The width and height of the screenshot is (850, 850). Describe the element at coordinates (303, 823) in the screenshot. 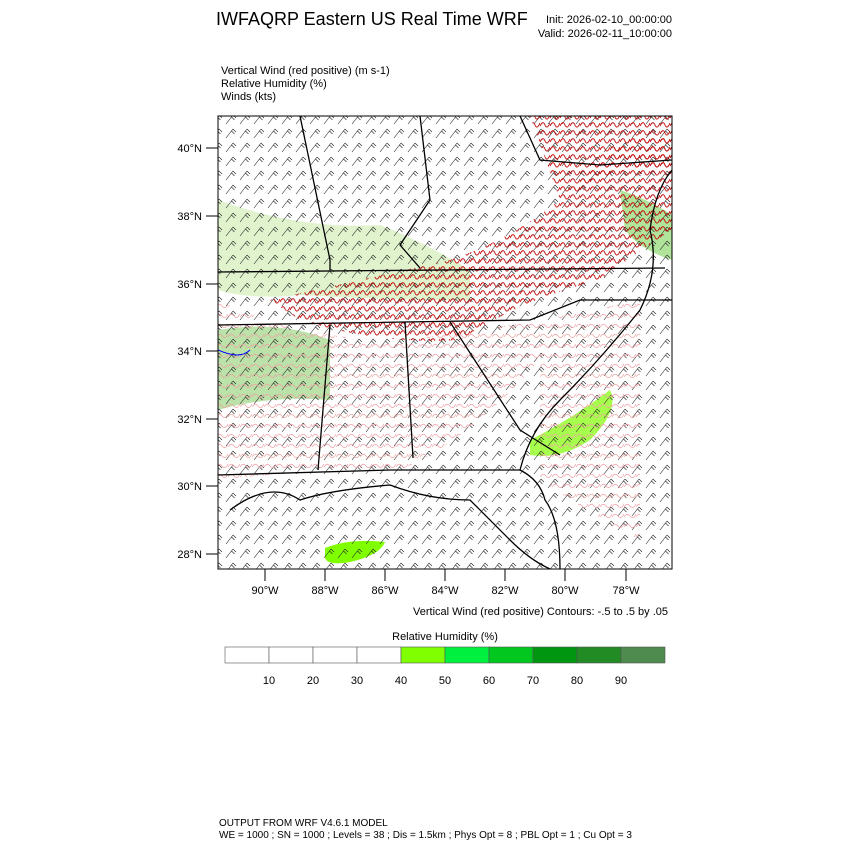

I see `footer-line: OUTPUT FROM WRF V4.6.1 MODEL` at that location.